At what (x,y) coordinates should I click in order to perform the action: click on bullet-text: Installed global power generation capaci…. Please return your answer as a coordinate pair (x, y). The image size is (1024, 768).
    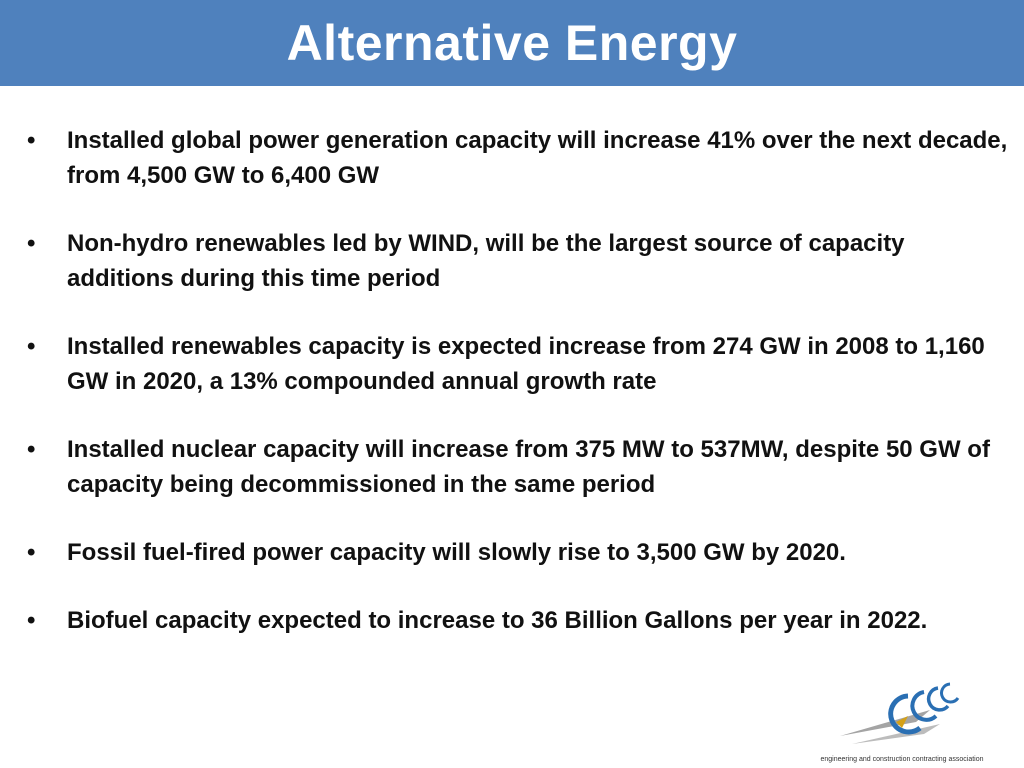
    Looking at the image, I should click on (537, 158).